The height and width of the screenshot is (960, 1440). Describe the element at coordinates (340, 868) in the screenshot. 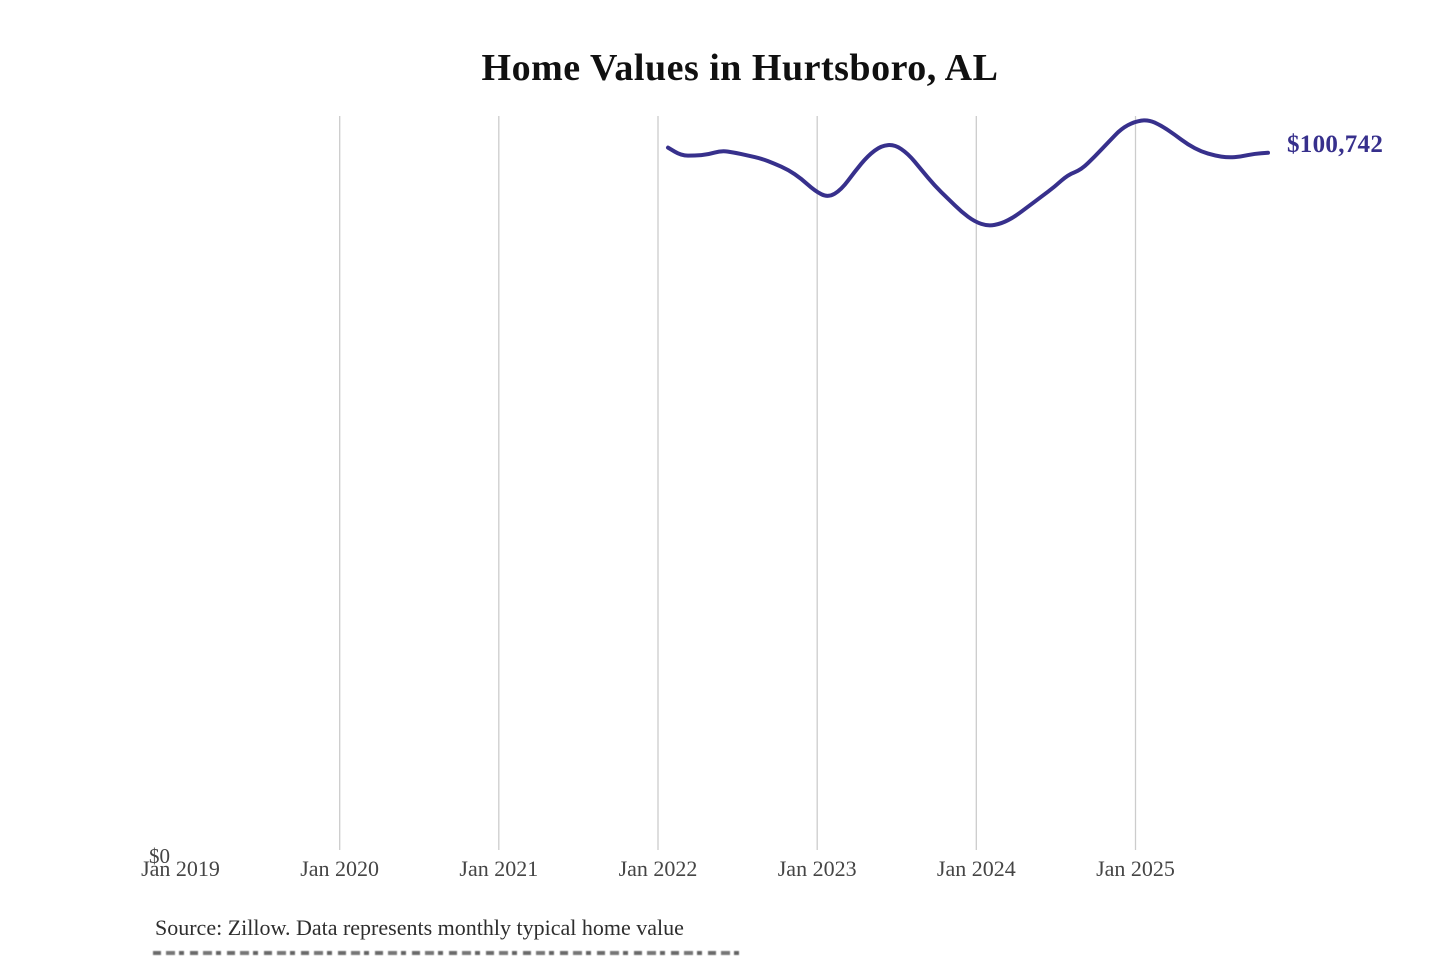

I see `x-axis-label: Jan 2020` at that location.